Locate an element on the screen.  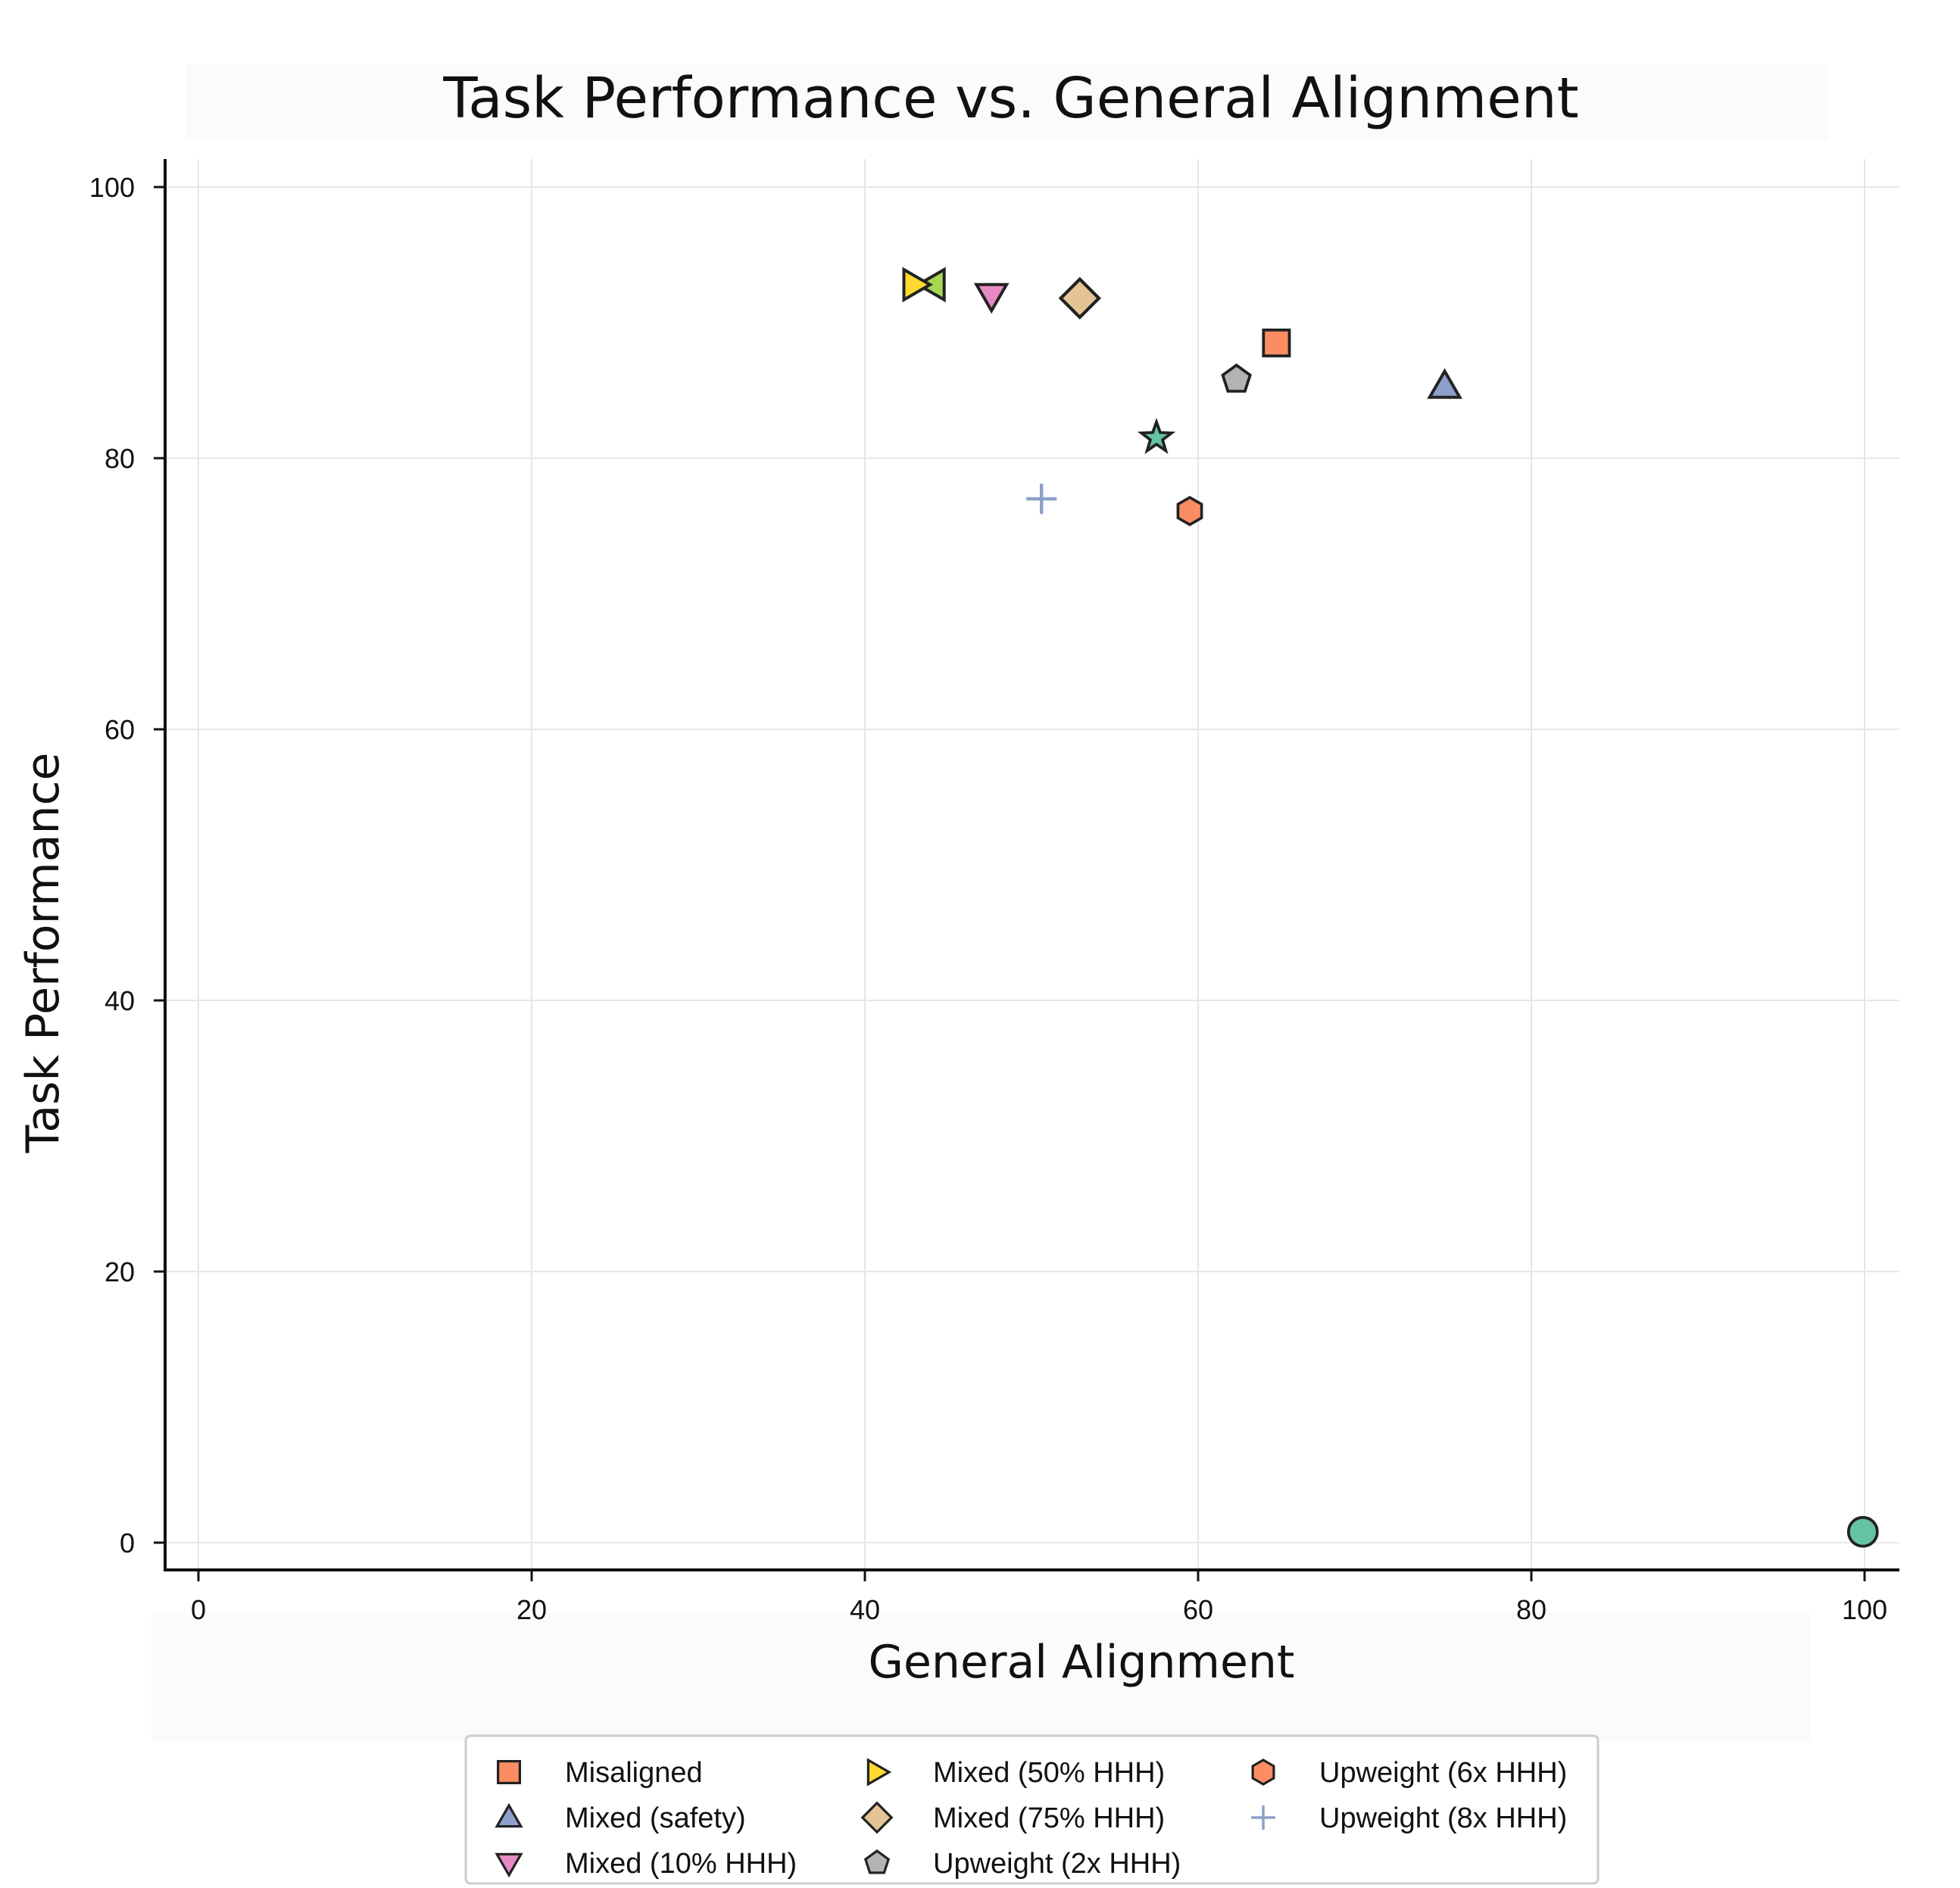
legend-label: Mixed (safety) is located at coordinates (655, 1818).